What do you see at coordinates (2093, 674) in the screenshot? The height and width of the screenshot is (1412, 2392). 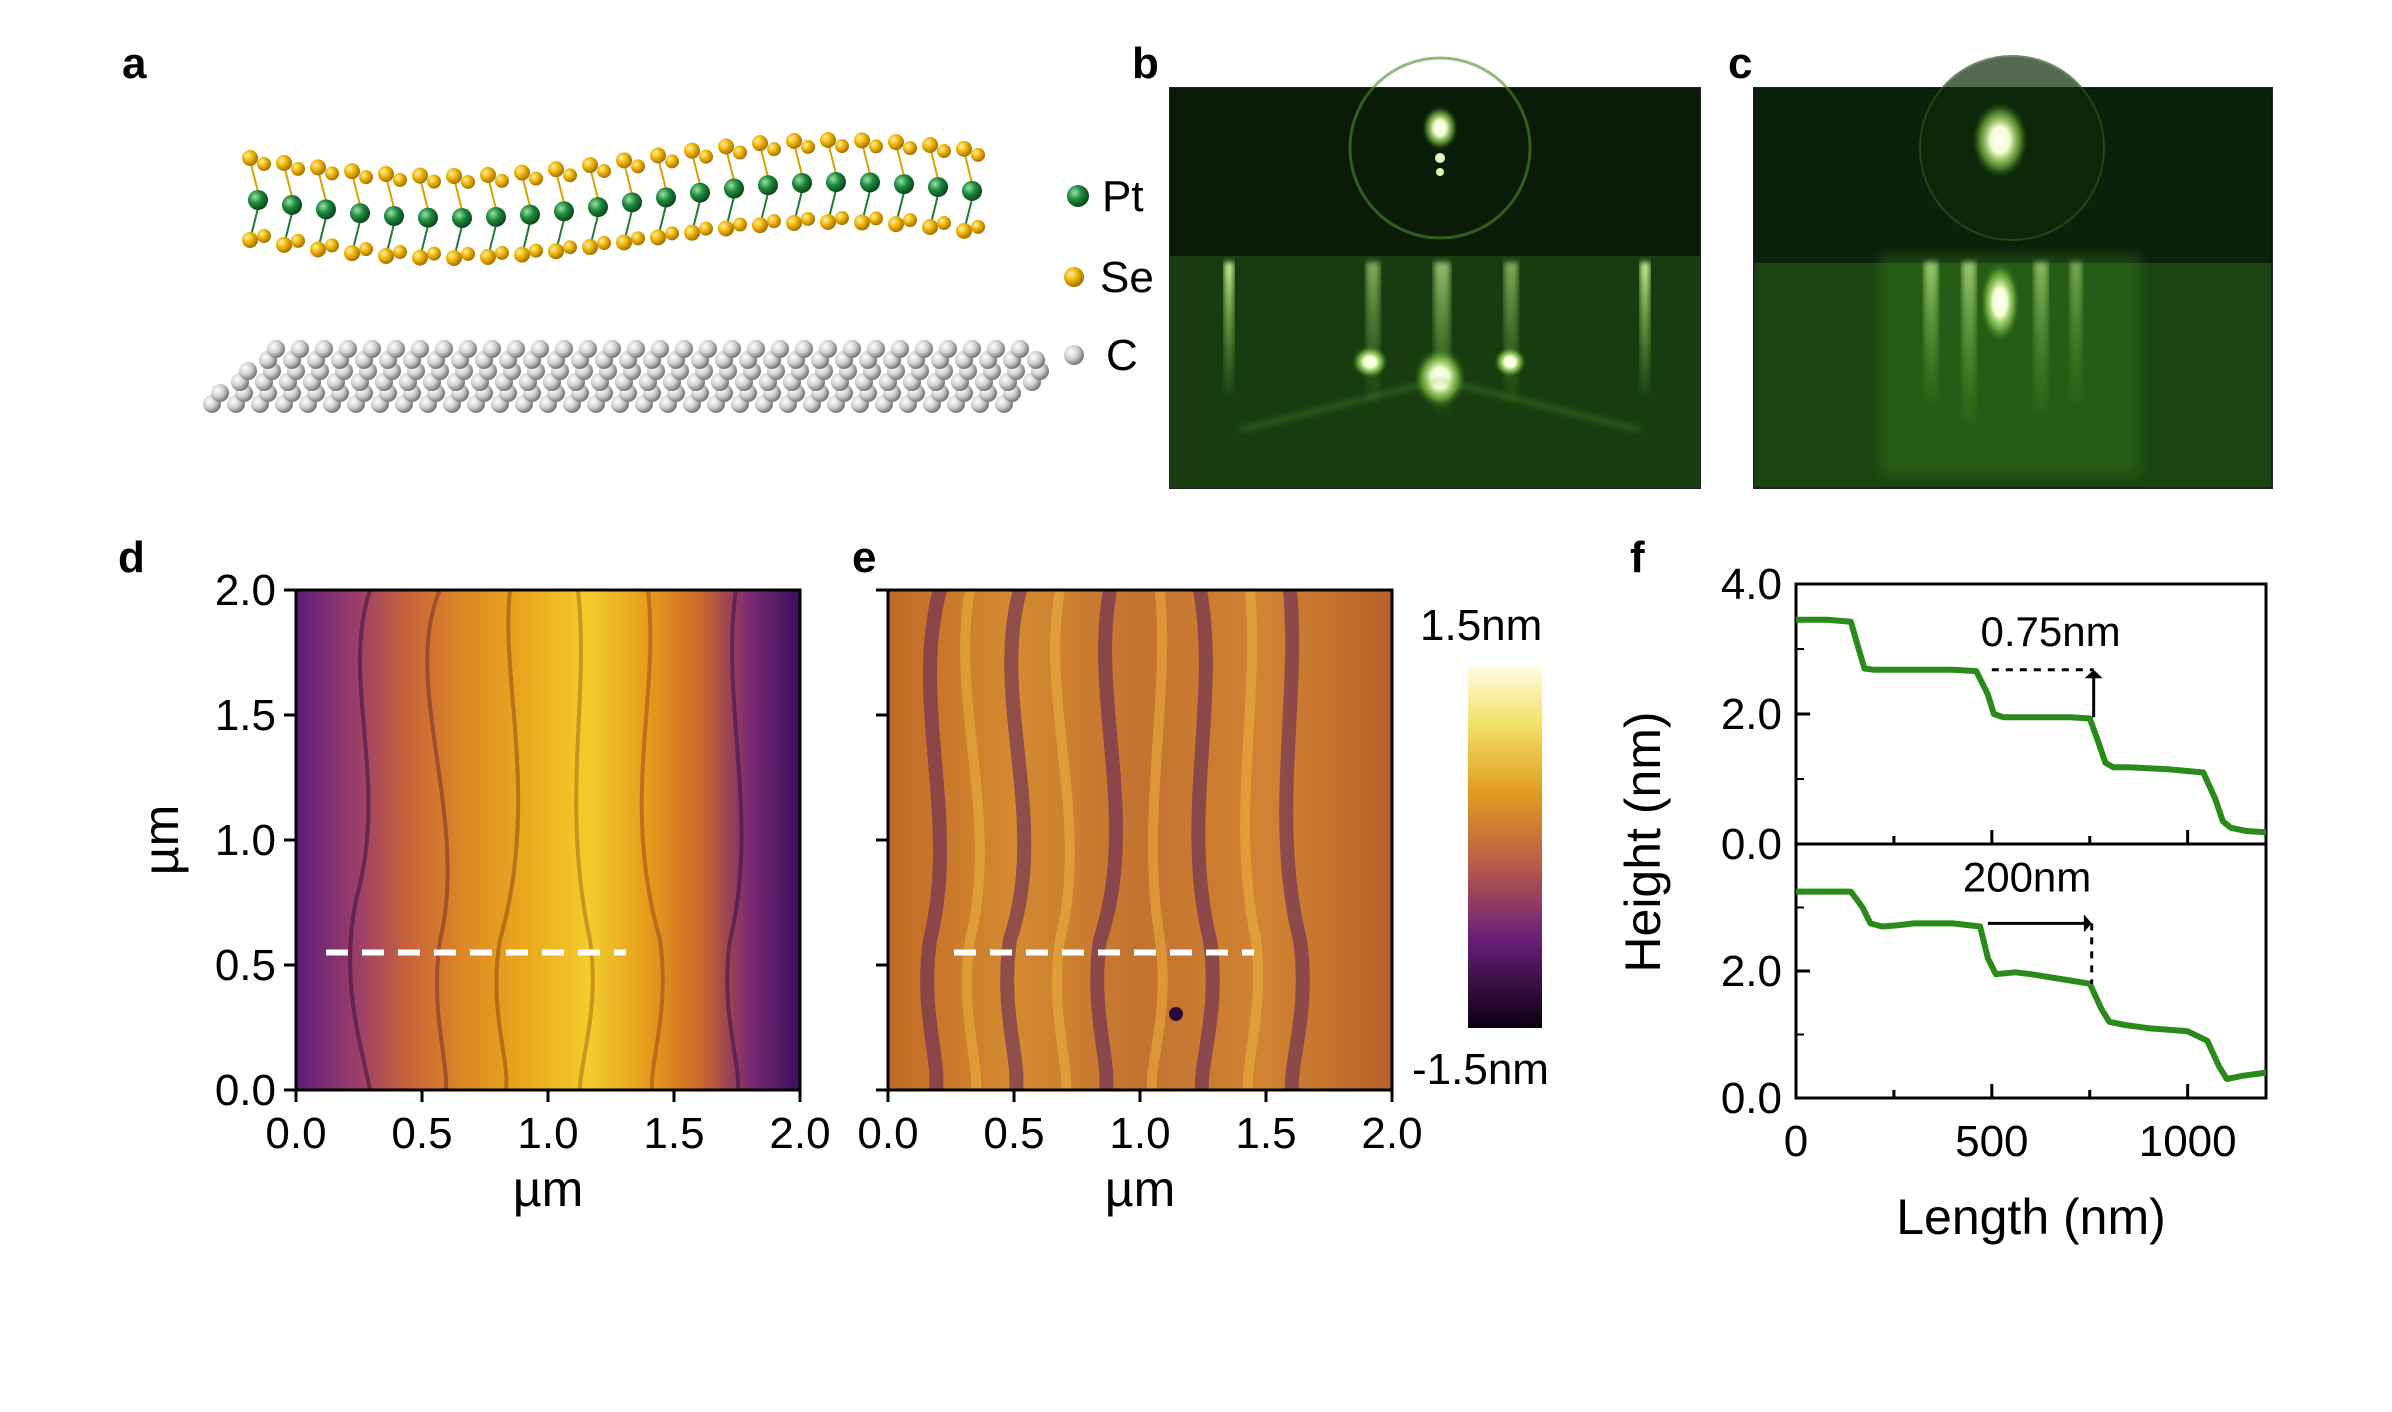 I see `arrow-head-icon` at bounding box center [2093, 674].